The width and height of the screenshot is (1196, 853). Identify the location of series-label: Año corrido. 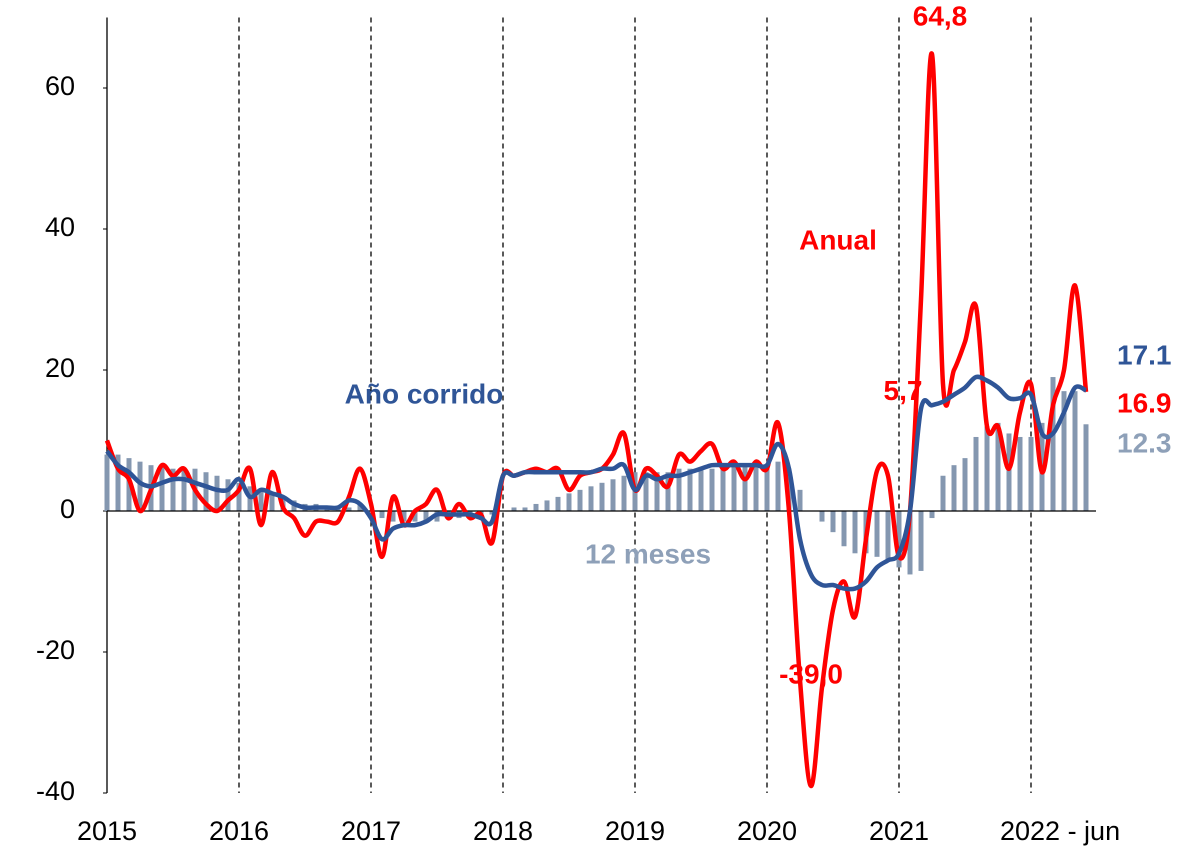
(424, 393).